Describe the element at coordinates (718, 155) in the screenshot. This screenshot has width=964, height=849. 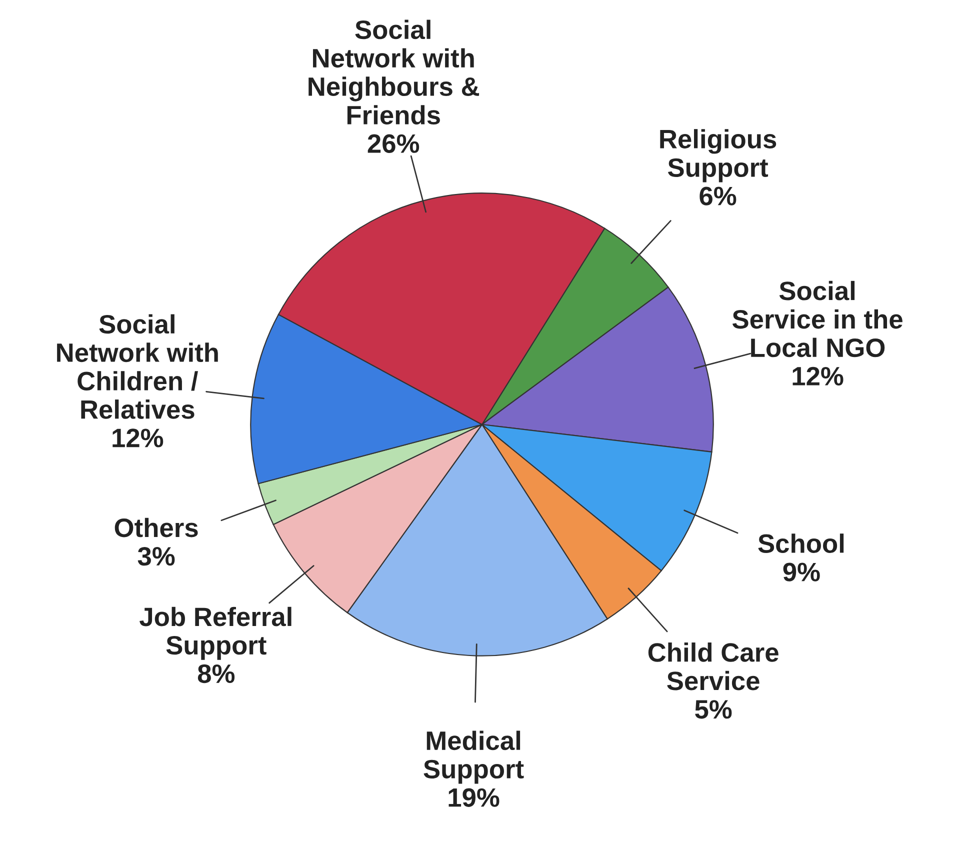
I see `slice-label: Religious Support` at that location.